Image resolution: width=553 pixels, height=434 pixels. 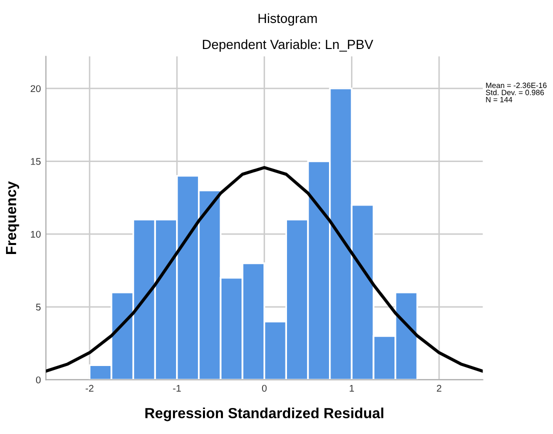 I want to click on y-tick-label: 5, so click(x=38, y=307).